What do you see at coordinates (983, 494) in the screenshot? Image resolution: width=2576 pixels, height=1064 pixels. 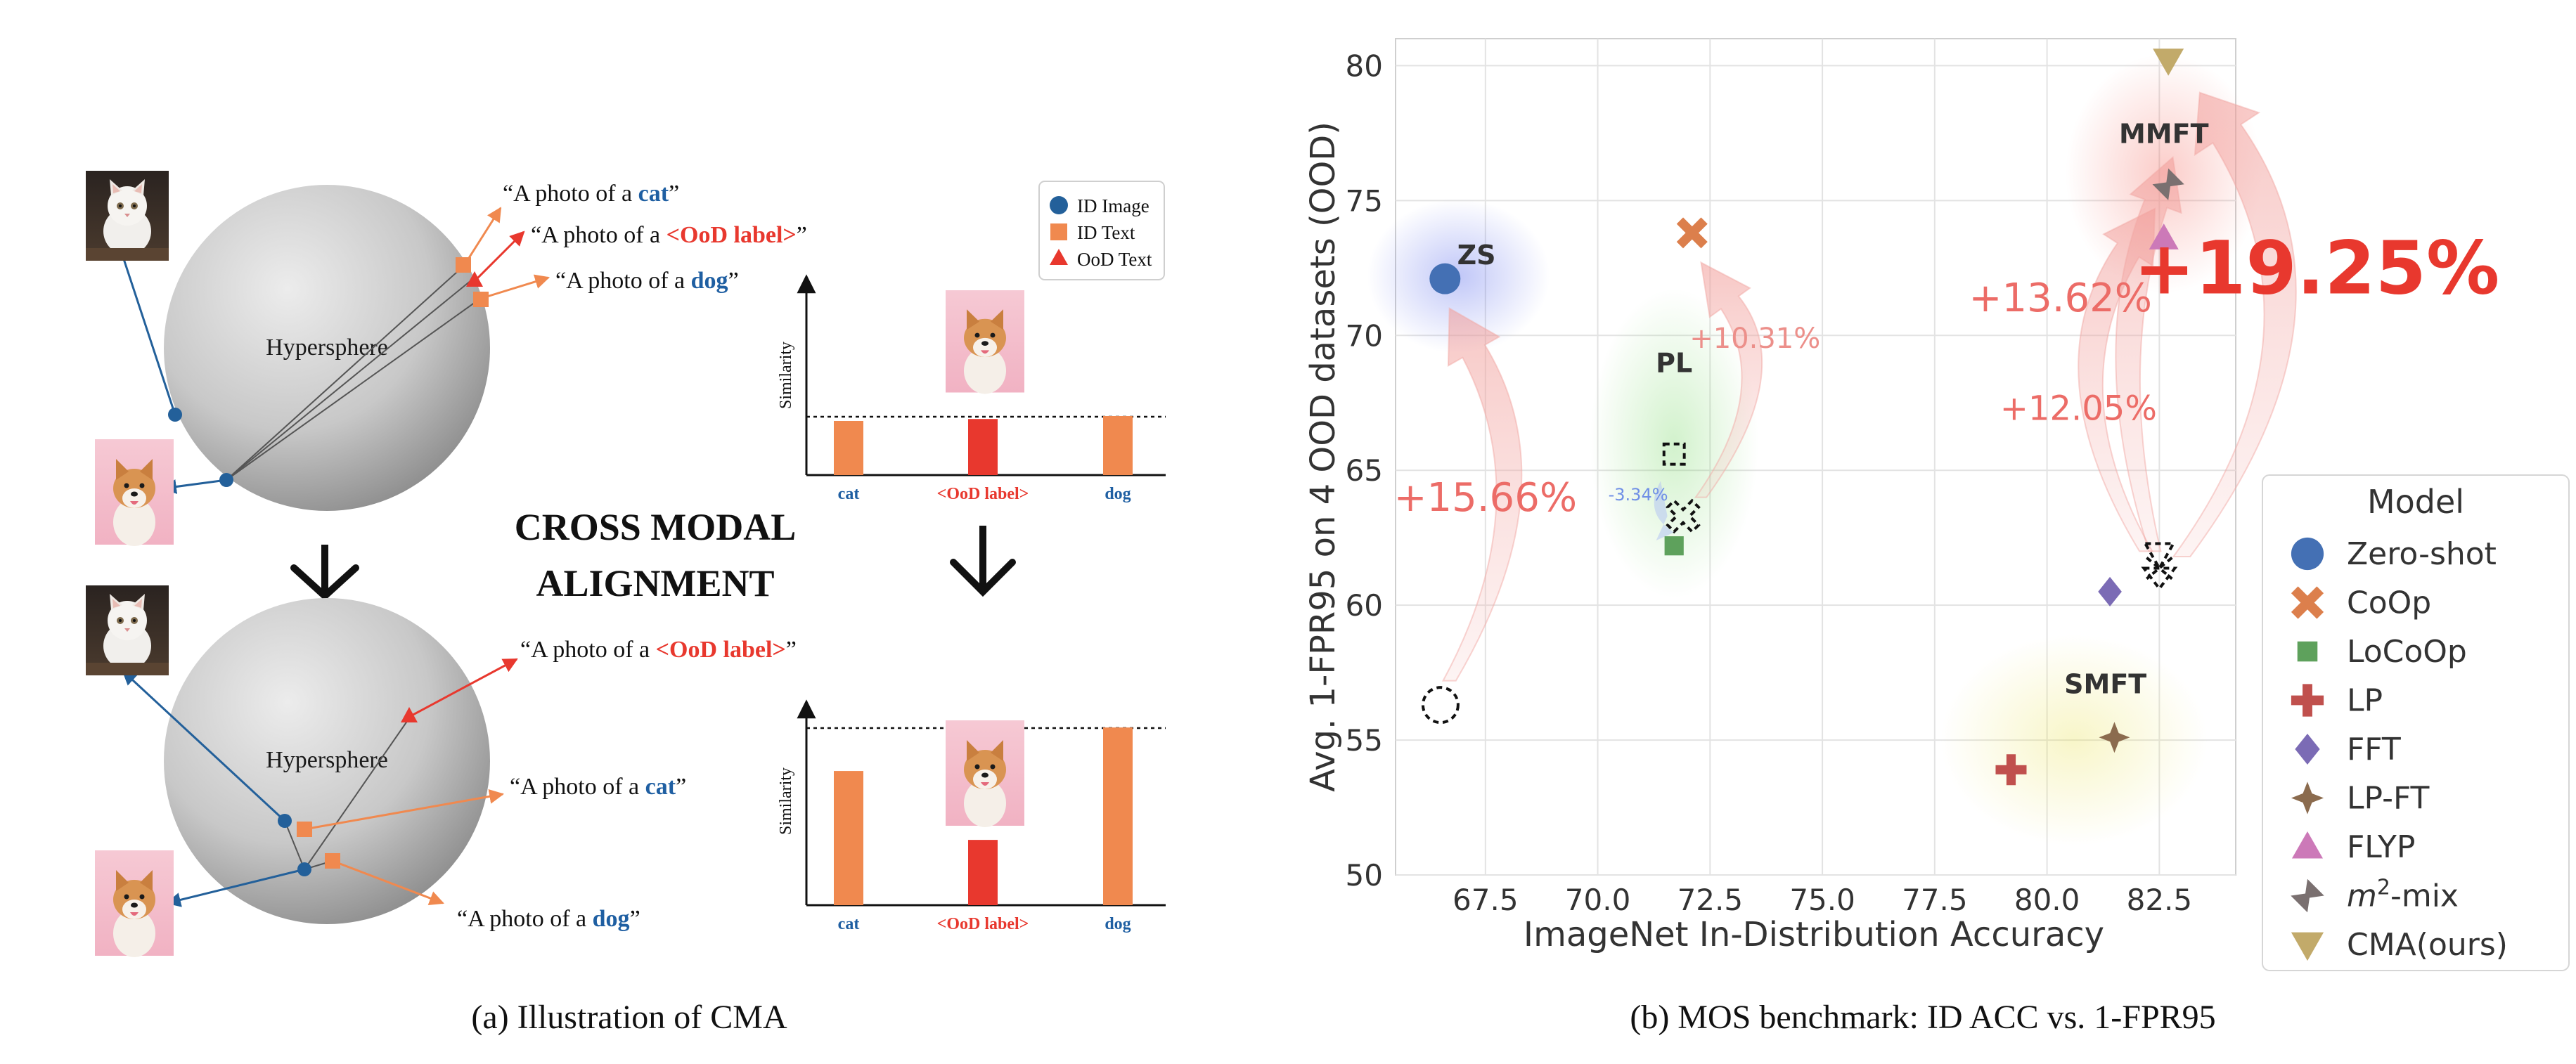 I see `before-category-label: <OoD label>` at bounding box center [983, 494].